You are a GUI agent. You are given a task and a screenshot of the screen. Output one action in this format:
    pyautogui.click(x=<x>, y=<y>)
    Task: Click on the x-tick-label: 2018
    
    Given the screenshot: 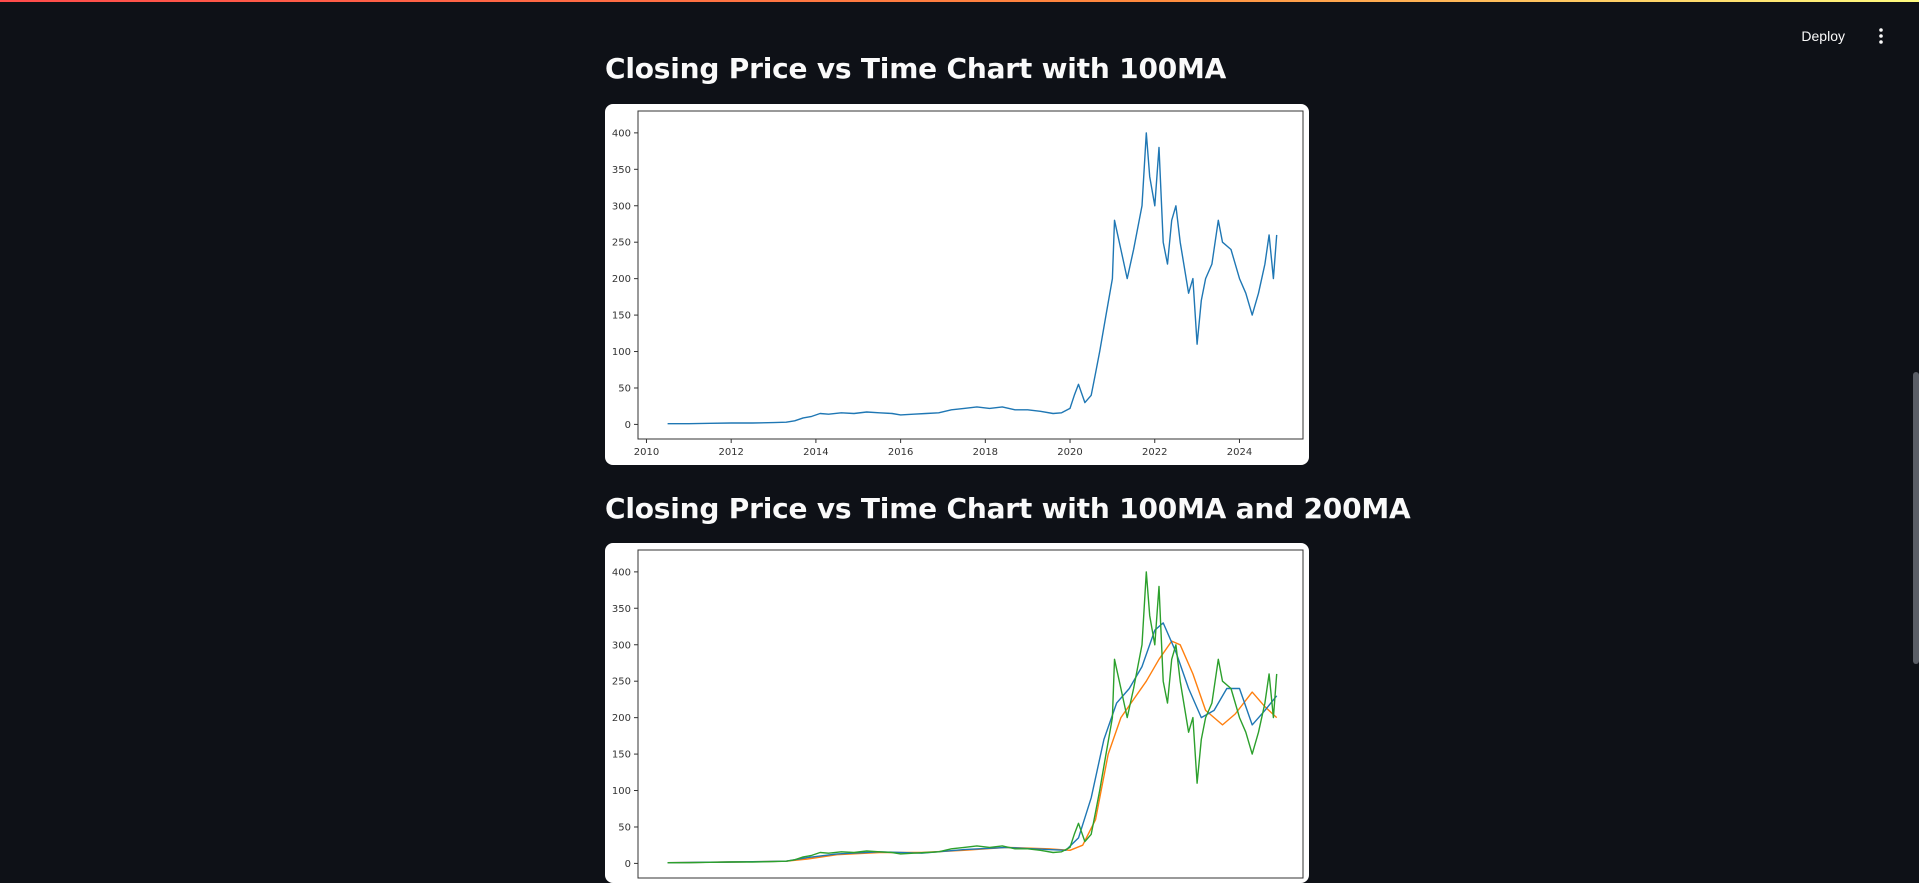 What is the action you would take?
    pyautogui.click(x=985, y=452)
    